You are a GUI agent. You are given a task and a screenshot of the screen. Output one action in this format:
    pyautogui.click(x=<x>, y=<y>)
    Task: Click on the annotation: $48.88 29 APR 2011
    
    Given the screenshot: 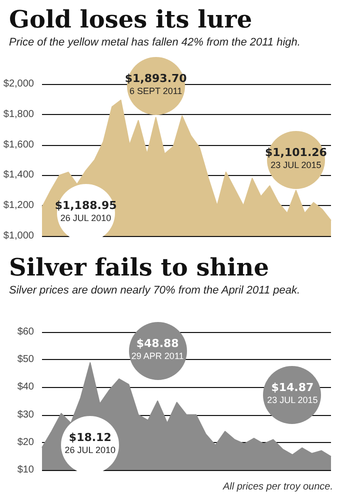 What is the action you would take?
    pyautogui.click(x=157, y=350)
    